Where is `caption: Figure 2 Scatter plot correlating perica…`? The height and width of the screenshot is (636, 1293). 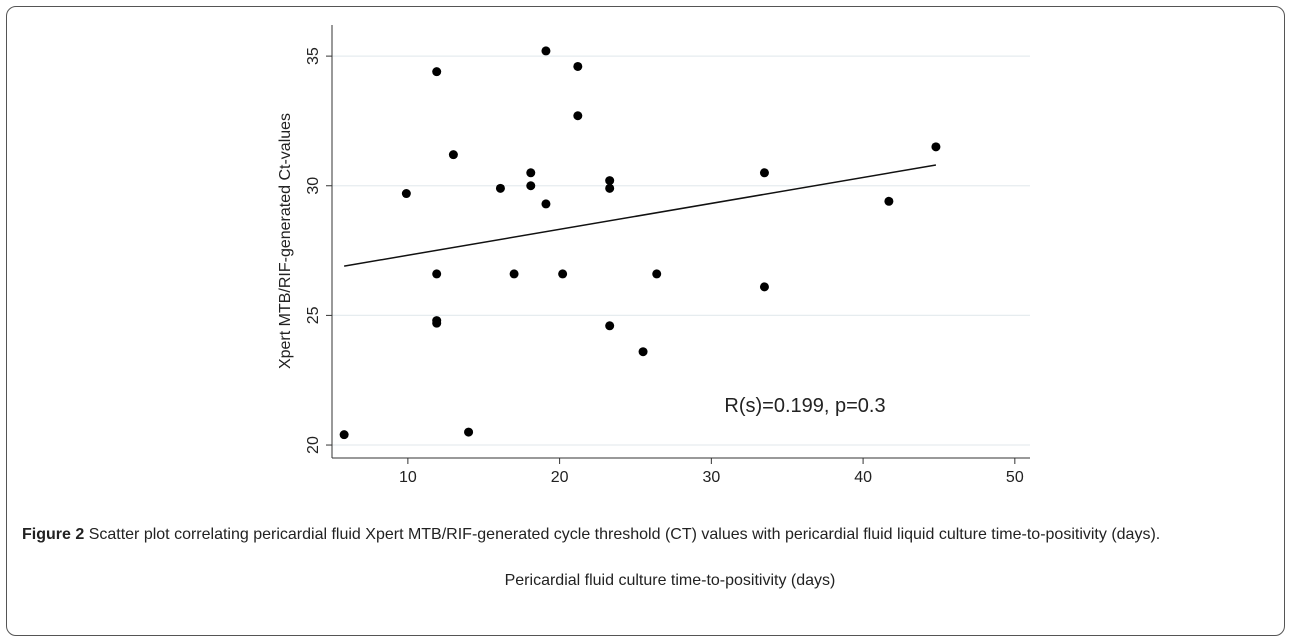
caption: Figure 2 Scatter plot correlating perica… is located at coordinates (647, 534).